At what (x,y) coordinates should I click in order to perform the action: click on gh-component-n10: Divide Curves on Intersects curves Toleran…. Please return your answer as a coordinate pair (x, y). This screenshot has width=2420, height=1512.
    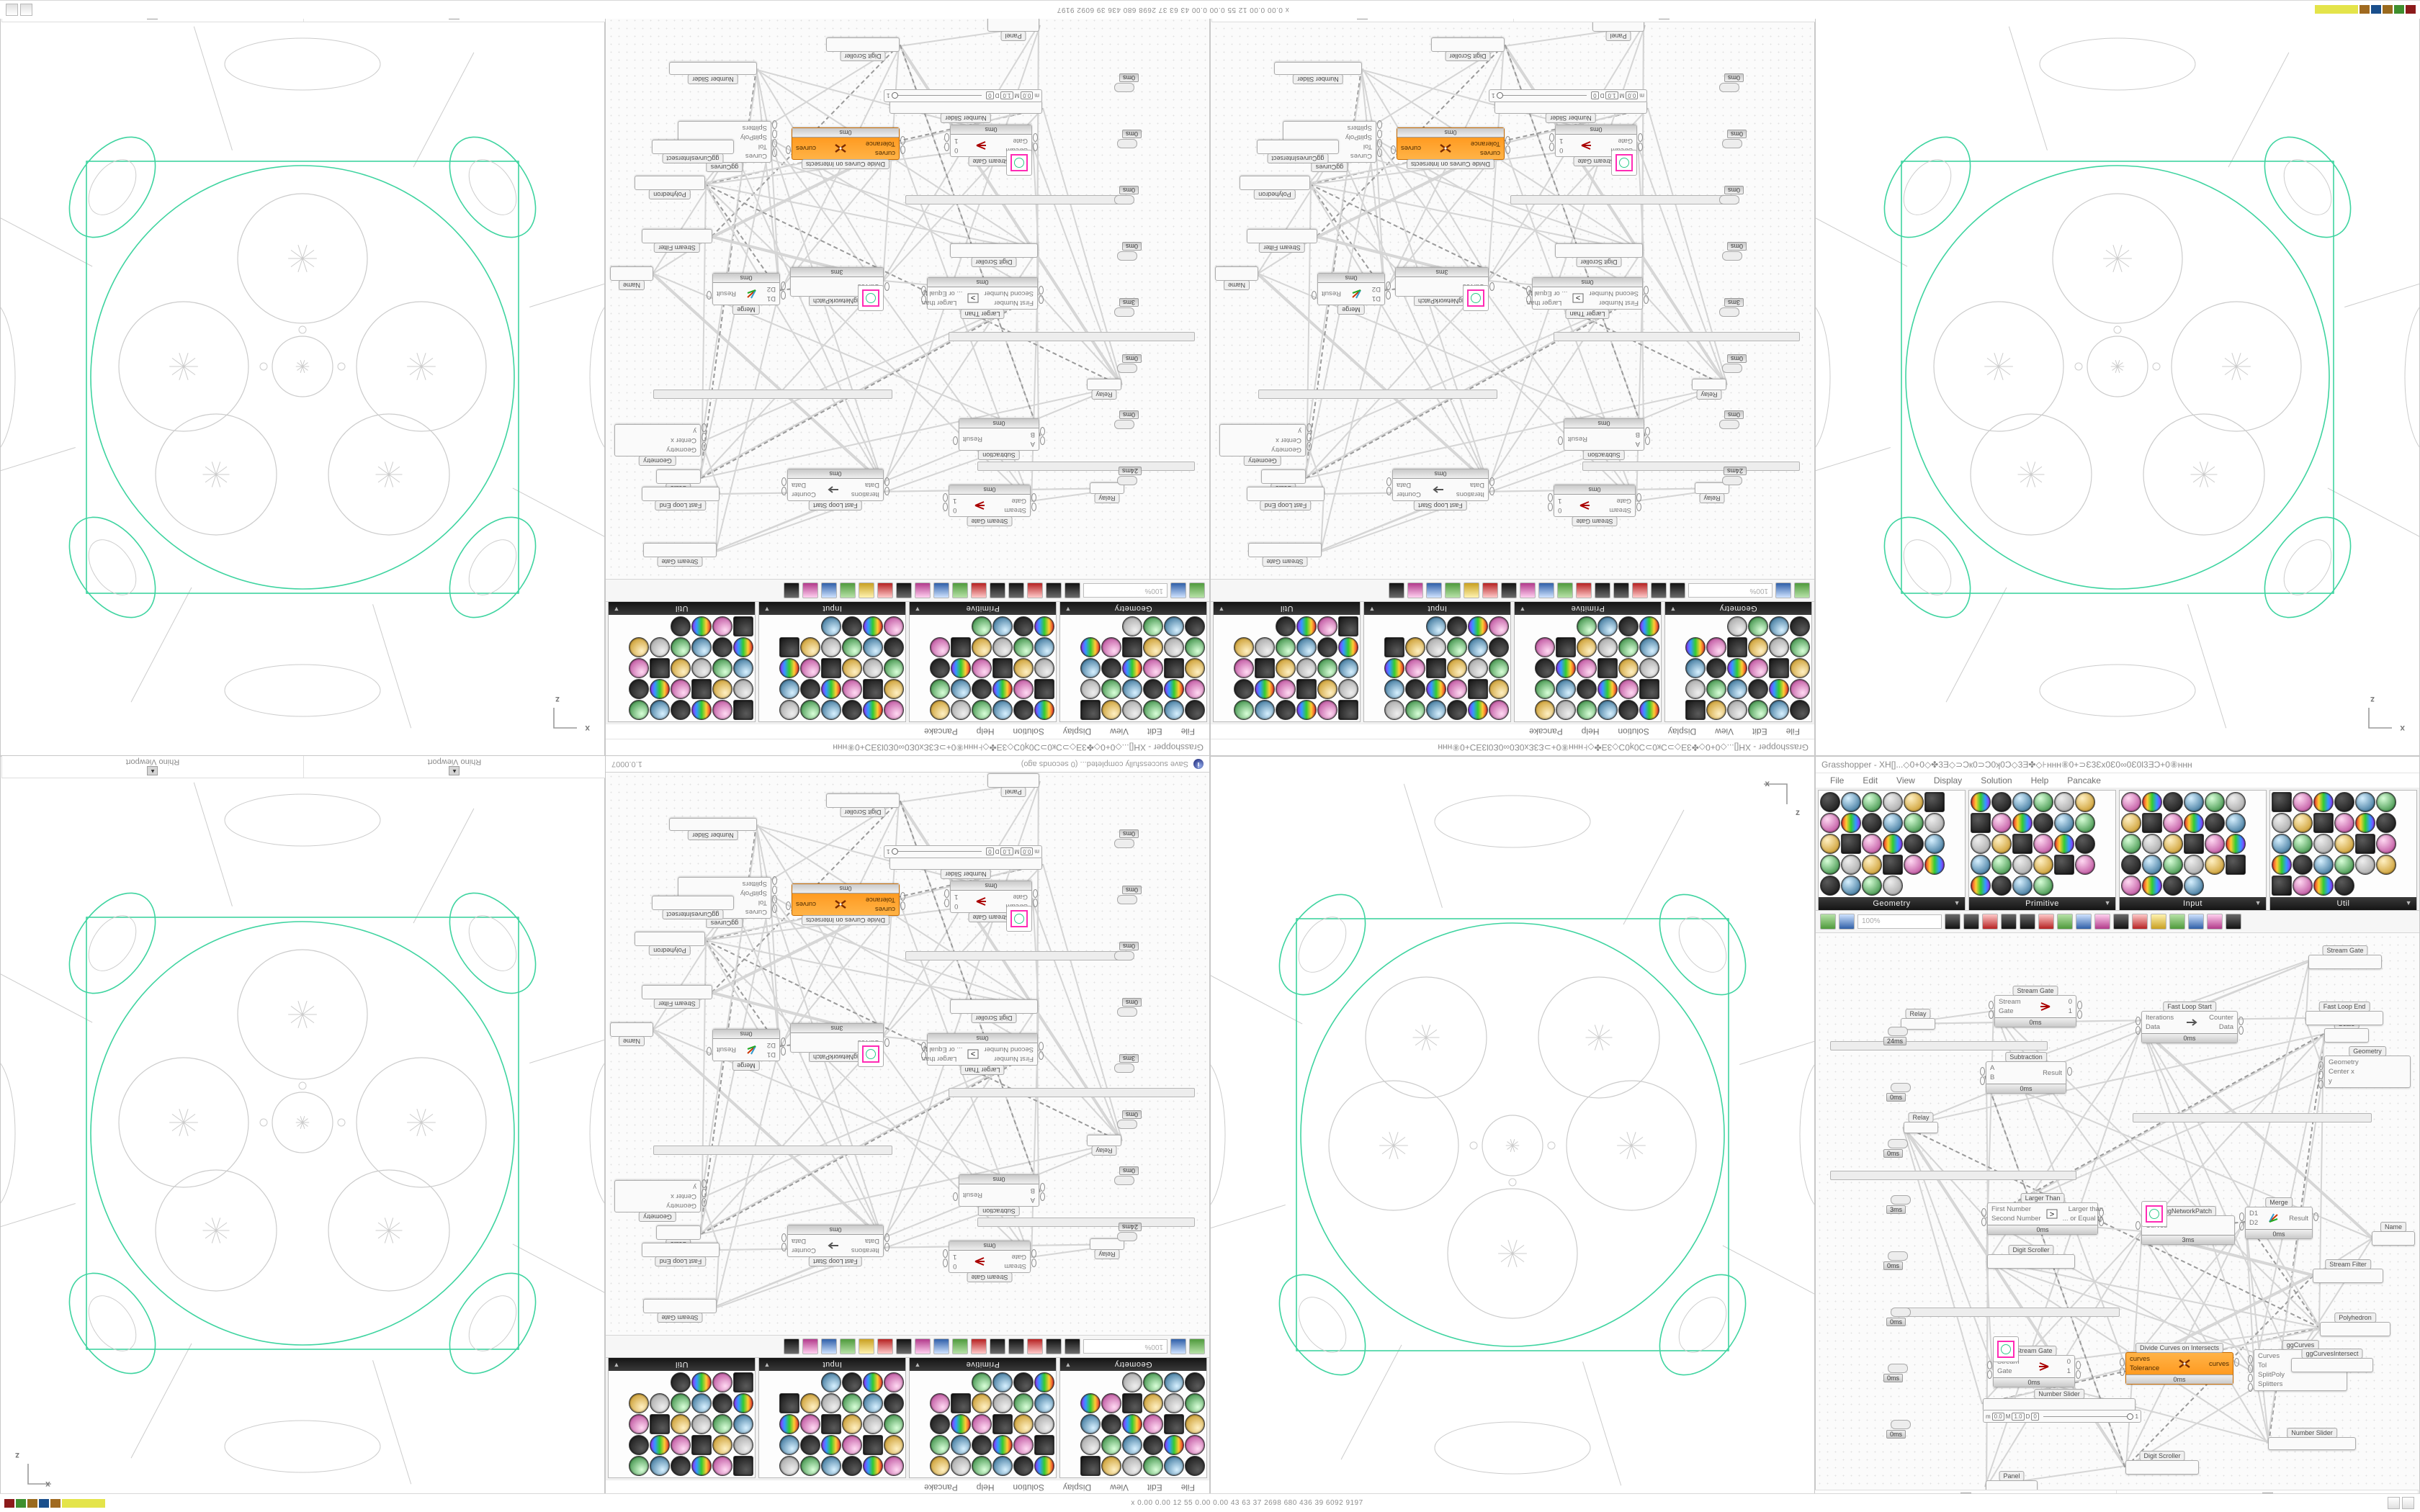
    Looking at the image, I should click on (846, 904).